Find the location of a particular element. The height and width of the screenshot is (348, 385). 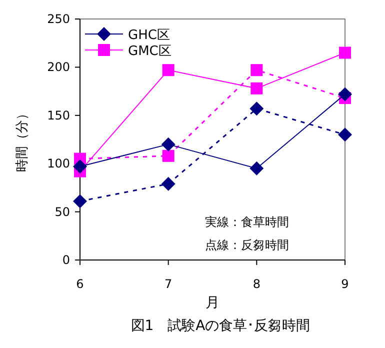

annotation: 実線：食草時間 is located at coordinates (247, 222).